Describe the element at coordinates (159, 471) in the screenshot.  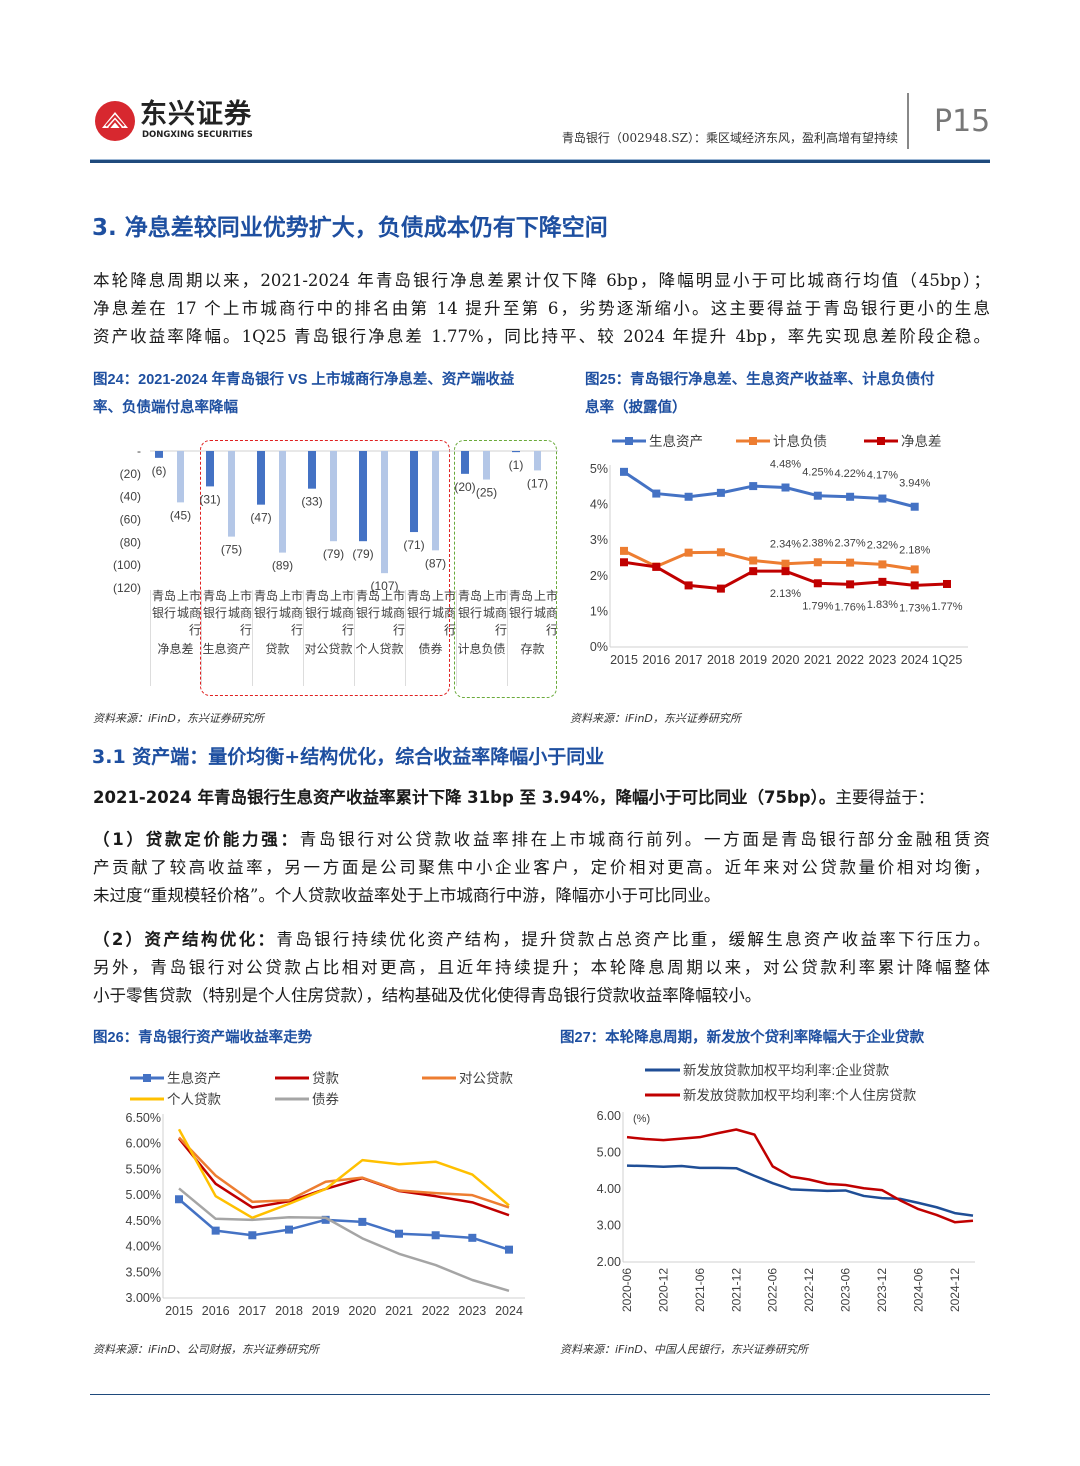
I see `bar-data-label: (6)` at that location.